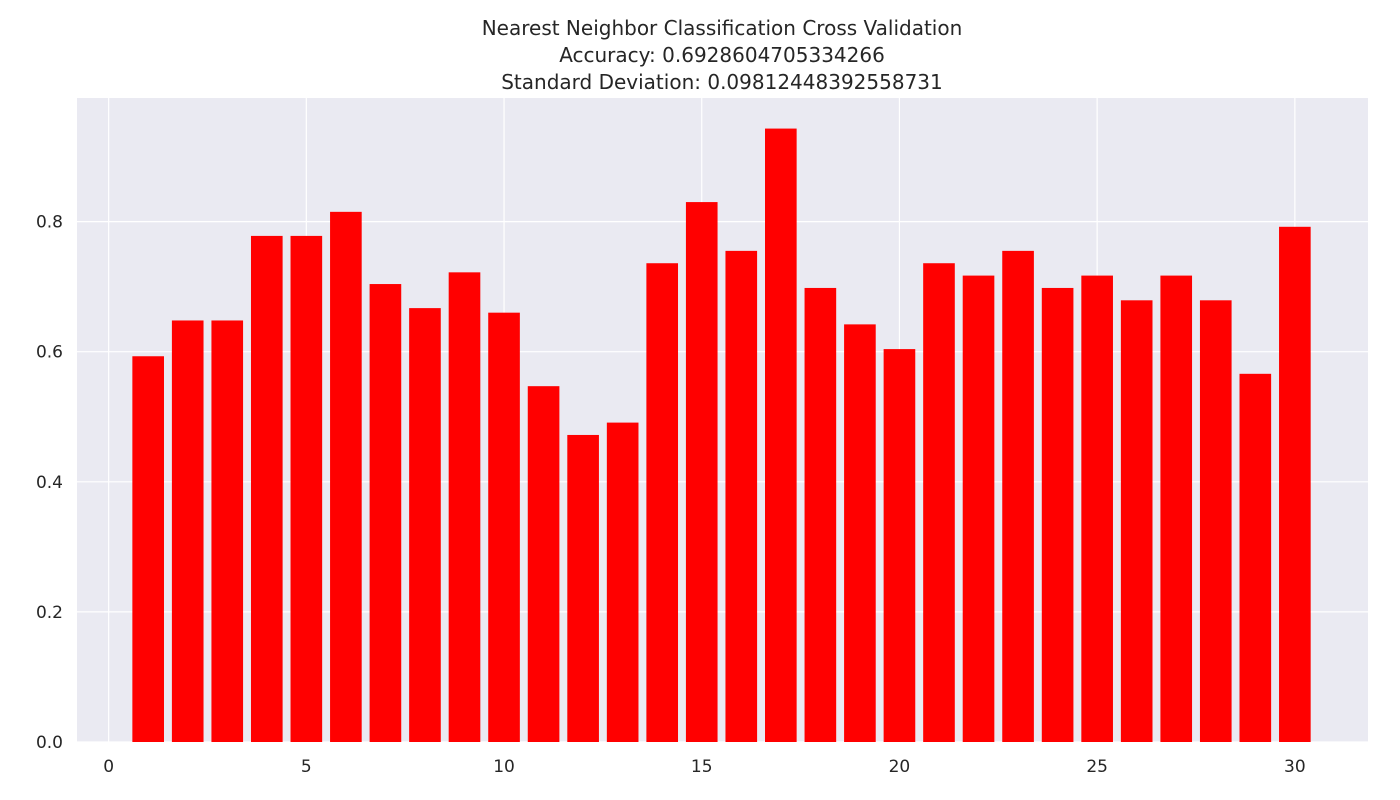 The width and height of the screenshot is (1400, 800). I want to click on x-tick-label: 25, so click(1097, 767).